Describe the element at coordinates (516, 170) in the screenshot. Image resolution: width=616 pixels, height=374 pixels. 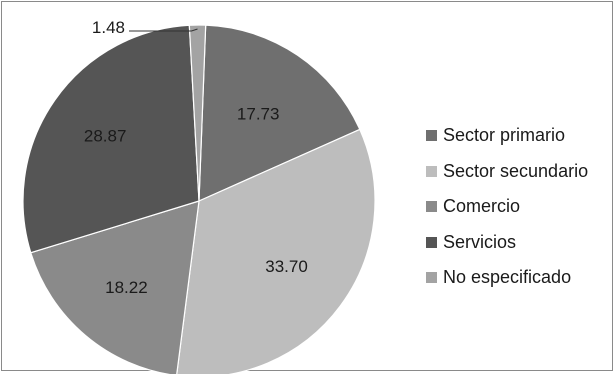
I see `legend-label: Sector secundario` at that location.